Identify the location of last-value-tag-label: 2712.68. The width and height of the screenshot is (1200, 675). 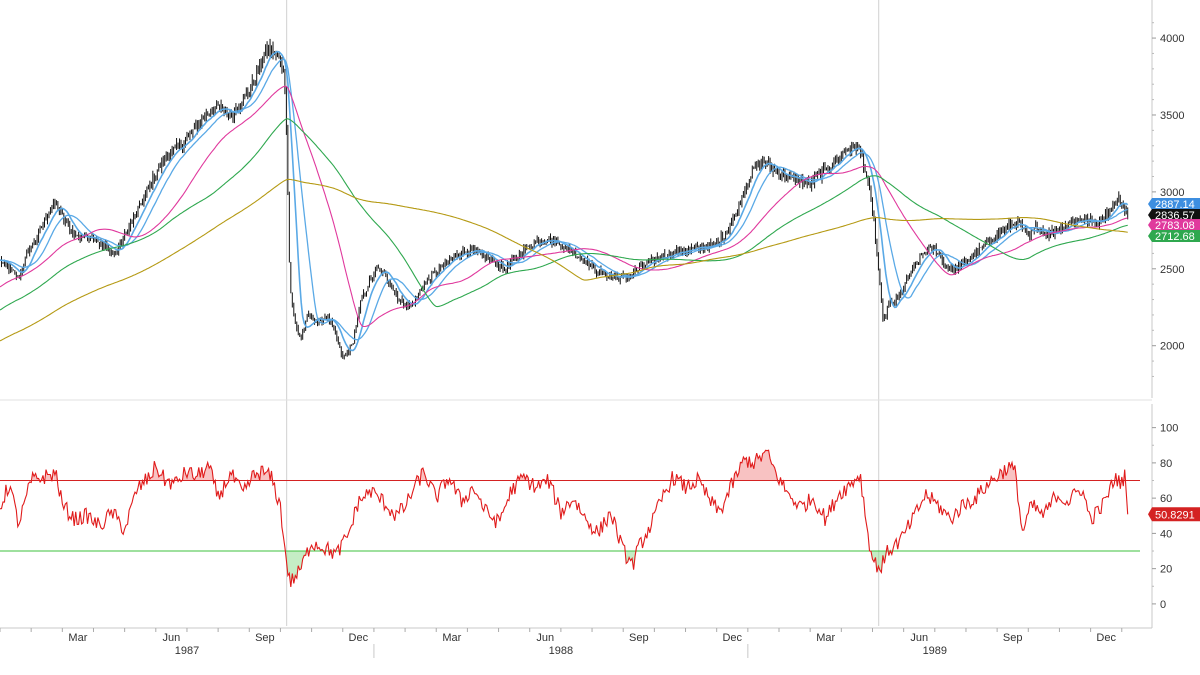
(1175, 237).